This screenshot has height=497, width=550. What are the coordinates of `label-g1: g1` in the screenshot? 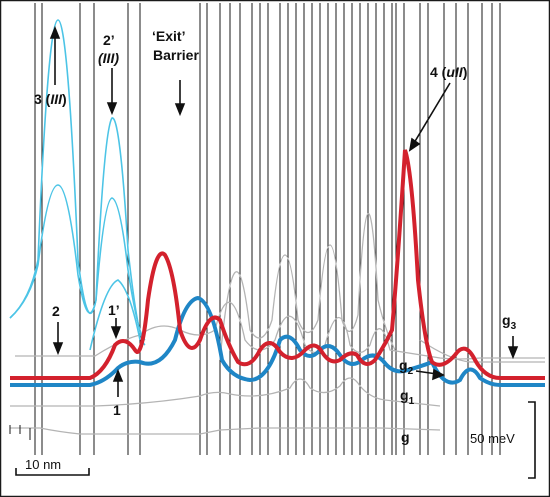 It's located at (407, 397).